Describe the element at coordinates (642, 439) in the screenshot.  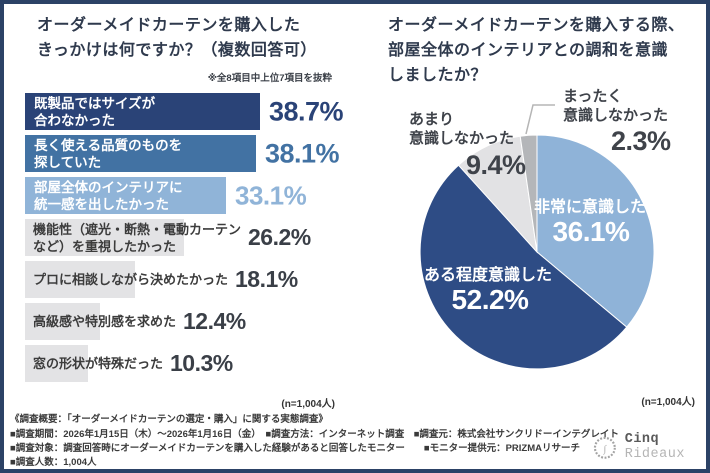
I see `logo-brand: Cinq` at that location.